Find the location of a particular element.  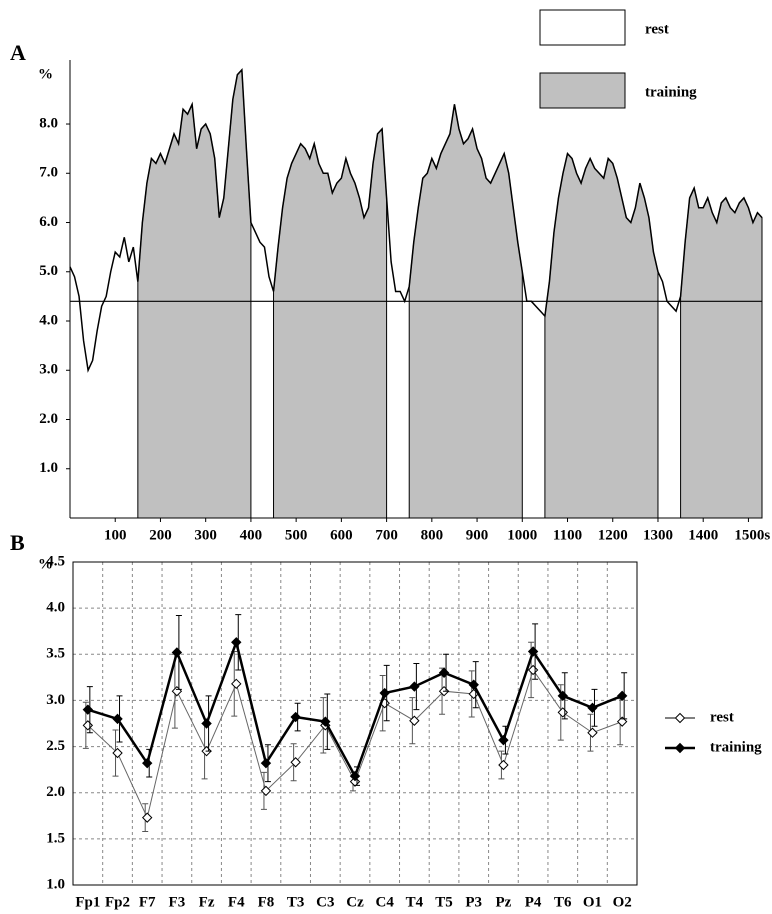

x-tick-label: 1200 is located at coordinates (613, 535).